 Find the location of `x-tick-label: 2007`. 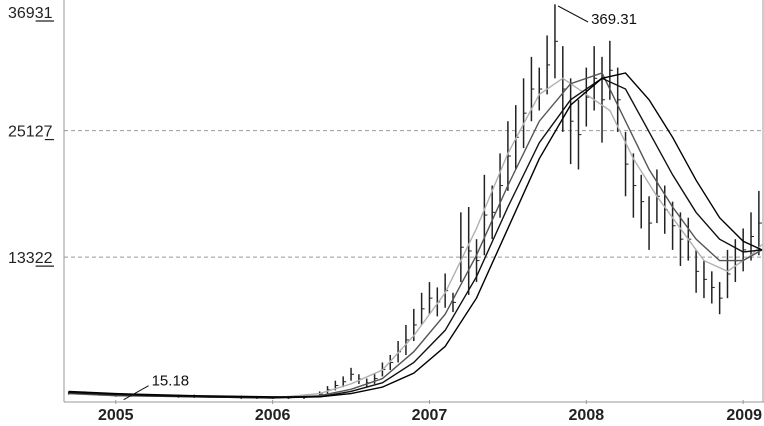

x-tick-label: 2007 is located at coordinates (430, 415).